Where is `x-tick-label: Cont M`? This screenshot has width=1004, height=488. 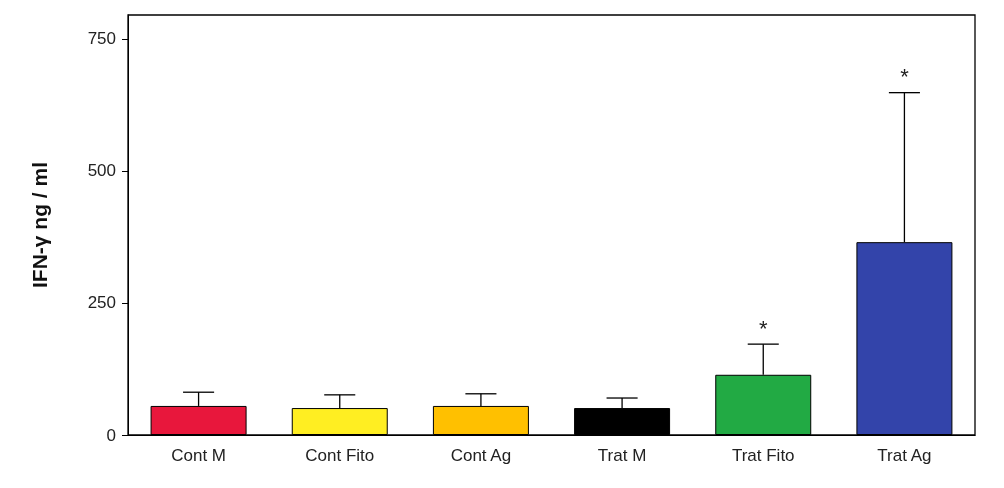 x-tick-label: Cont M is located at coordinates (198, 455).